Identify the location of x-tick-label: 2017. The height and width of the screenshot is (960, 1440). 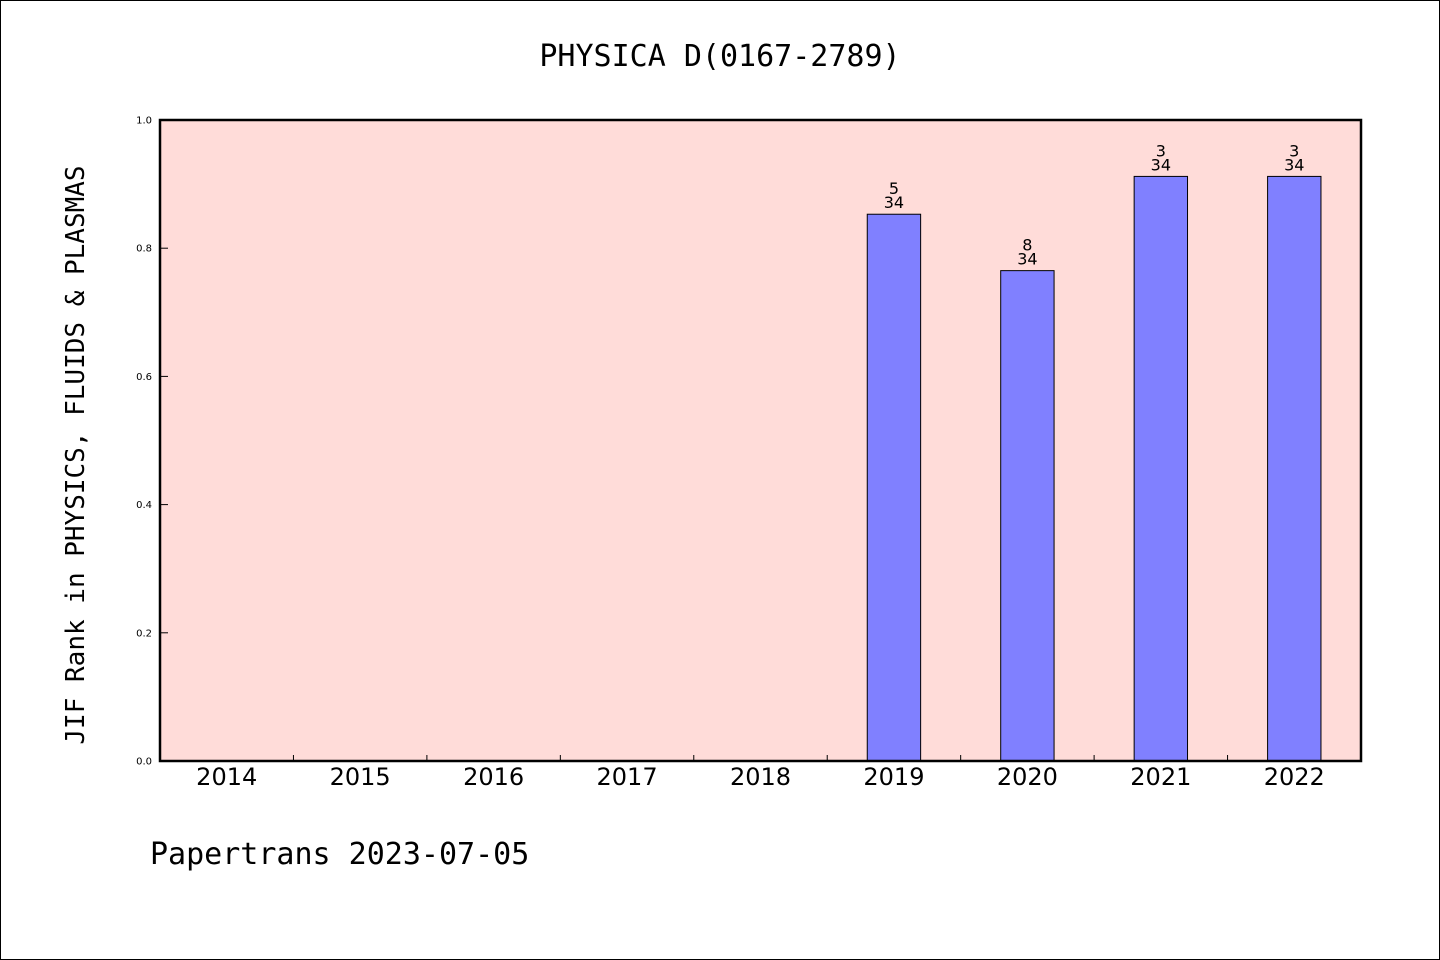
(627, 777).